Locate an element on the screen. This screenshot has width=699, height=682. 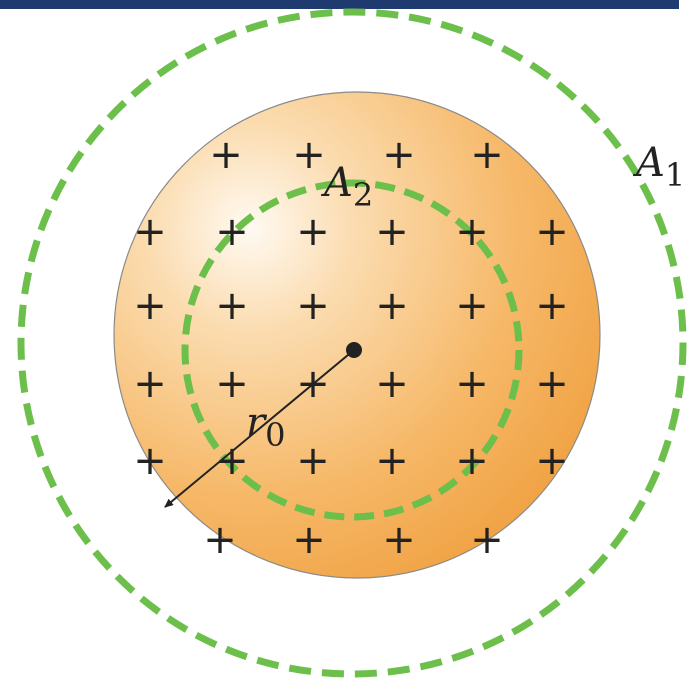
label-a2: A2 is located at coordinates (346, 187).